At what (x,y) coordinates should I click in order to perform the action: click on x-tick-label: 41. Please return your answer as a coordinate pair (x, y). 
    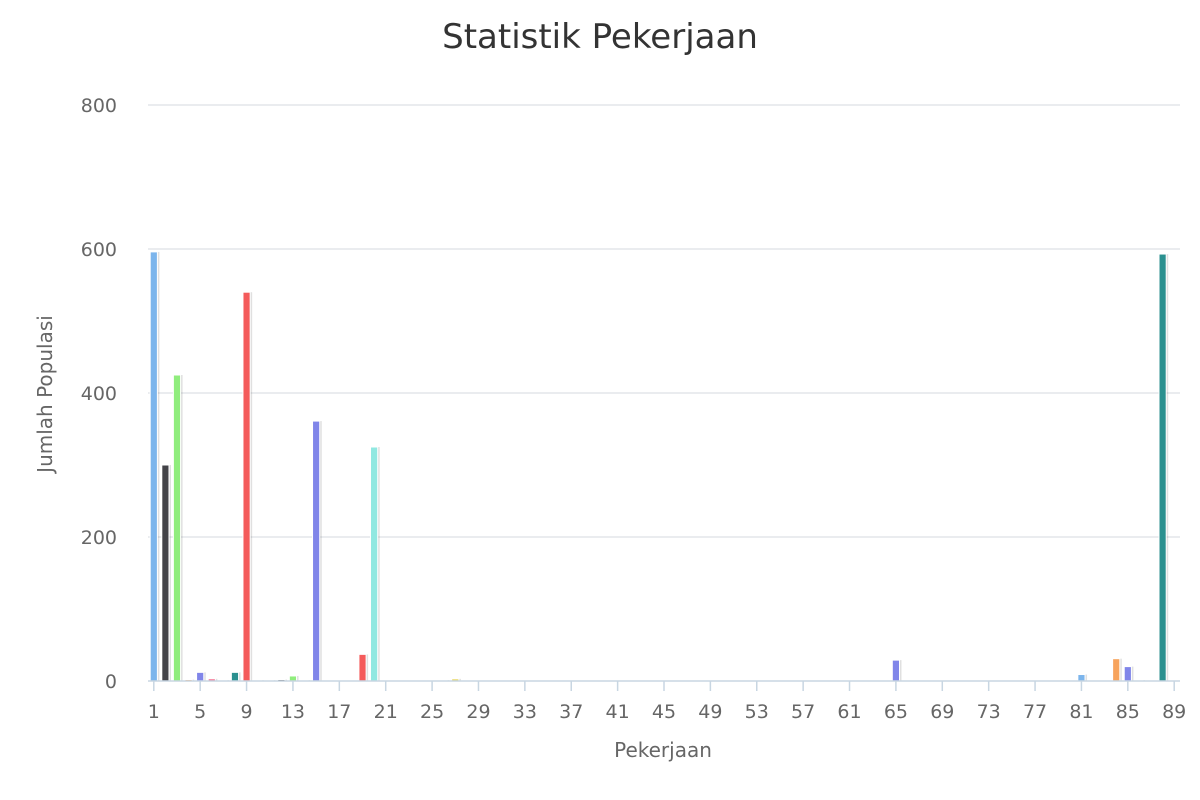
    Looking at the image, I should click on (618, 712).